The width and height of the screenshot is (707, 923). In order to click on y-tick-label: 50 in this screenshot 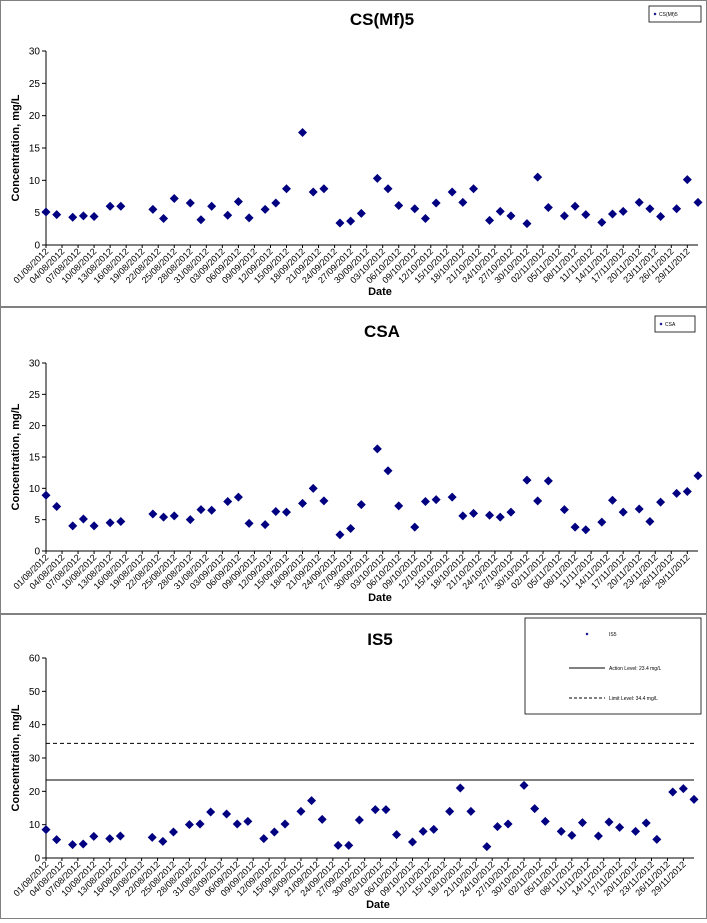, I will do `click(35, 692)`.